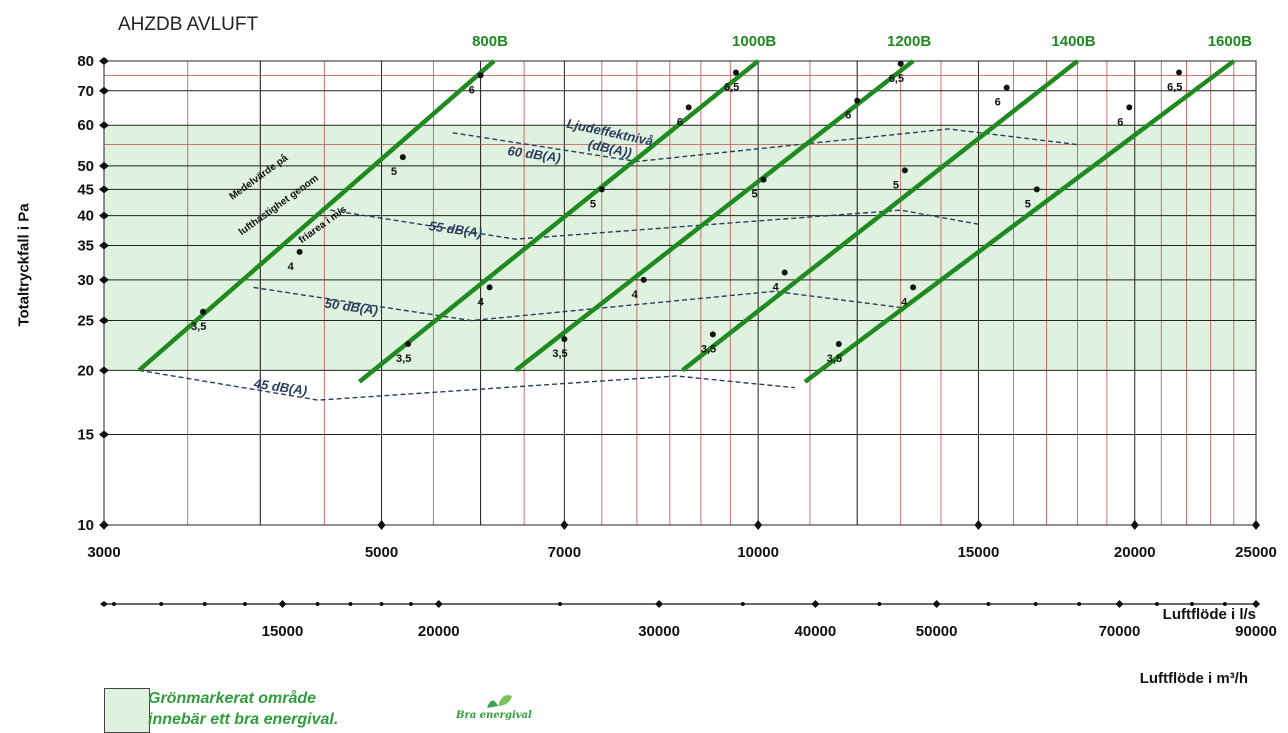 This screenshot has width=1288, height=733. What do you see at coordinates (85, 125) in the screenshot?
I see `y-tick-label: 60` at bounding box center [85, 125].